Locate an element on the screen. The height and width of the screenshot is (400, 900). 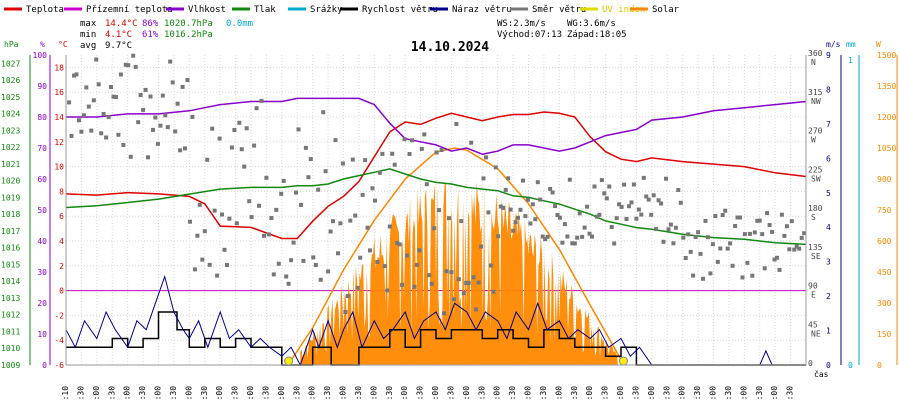
humidity-tick: 10 is located at coordinates (42, 334).